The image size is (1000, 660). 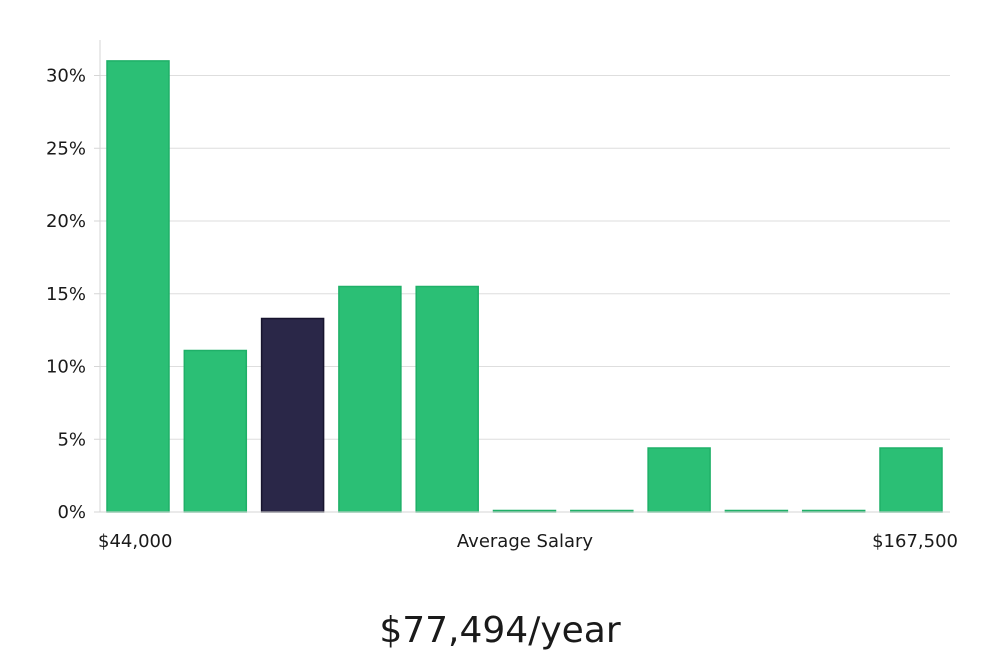 I want to click on y-tick-label: 0%, so click(x=71, y=512).